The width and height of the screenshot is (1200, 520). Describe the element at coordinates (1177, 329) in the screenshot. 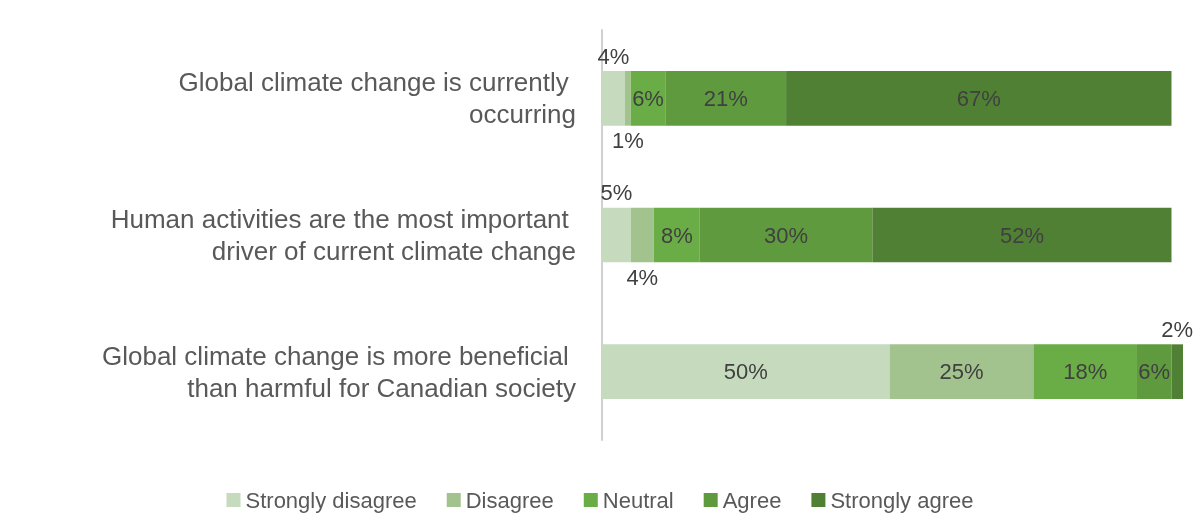

I see `data-label: 2%` at that location.